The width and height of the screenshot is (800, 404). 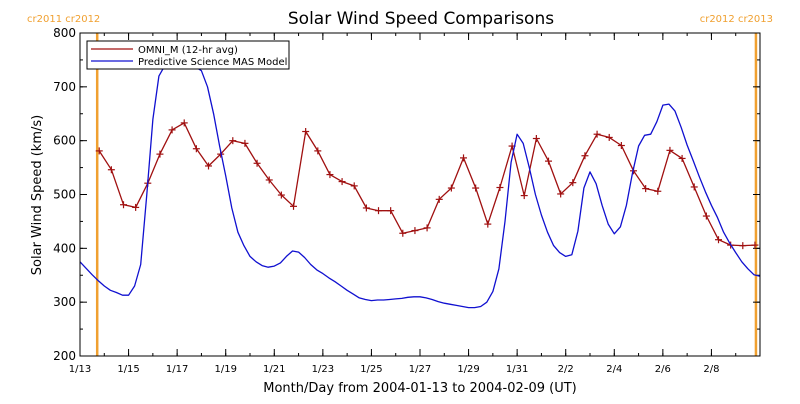 What do you see at coordinates (64, 87) in the screenshot?
I see `y-tick-label: 700` at bounding box center [64, 87].